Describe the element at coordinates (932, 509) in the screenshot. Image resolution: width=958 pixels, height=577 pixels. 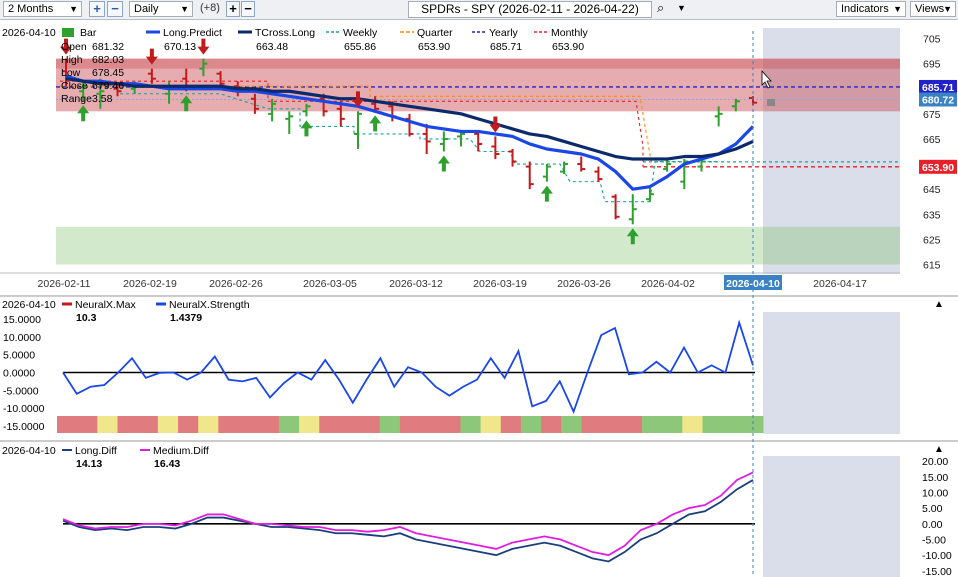
I see `y-tick-label: 5.00` at that location.